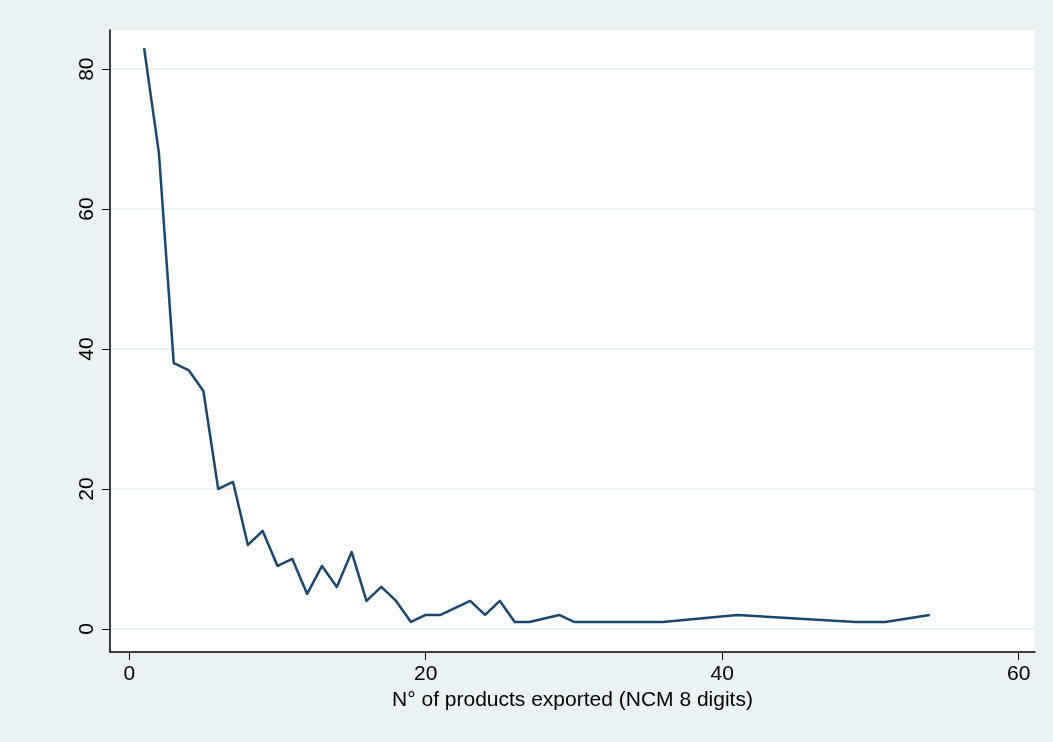 The image size is (1053, 742). Describe the element at coordinates (85, 209) in the screenshot. I see `y-tick-label: 60` at that location.